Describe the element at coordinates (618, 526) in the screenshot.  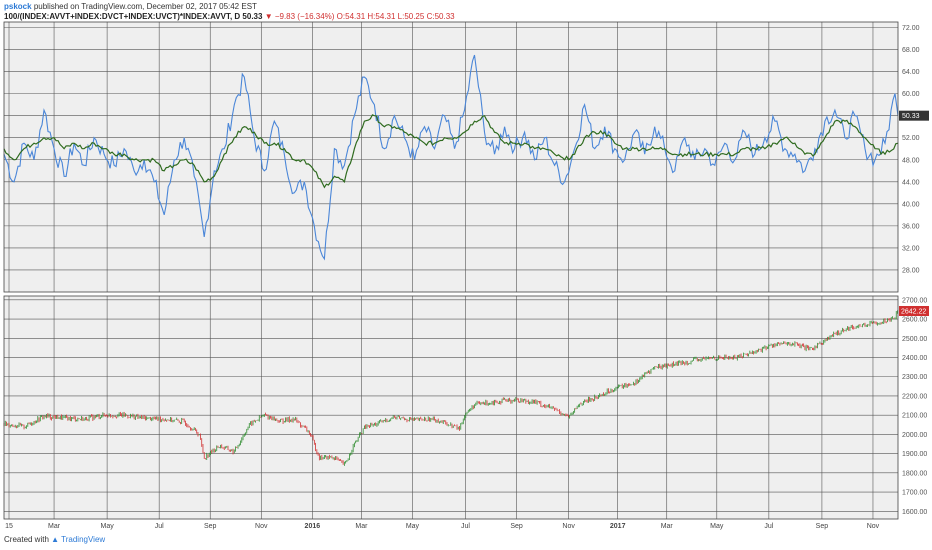
I see `x-tick-label: 2017` at that location.